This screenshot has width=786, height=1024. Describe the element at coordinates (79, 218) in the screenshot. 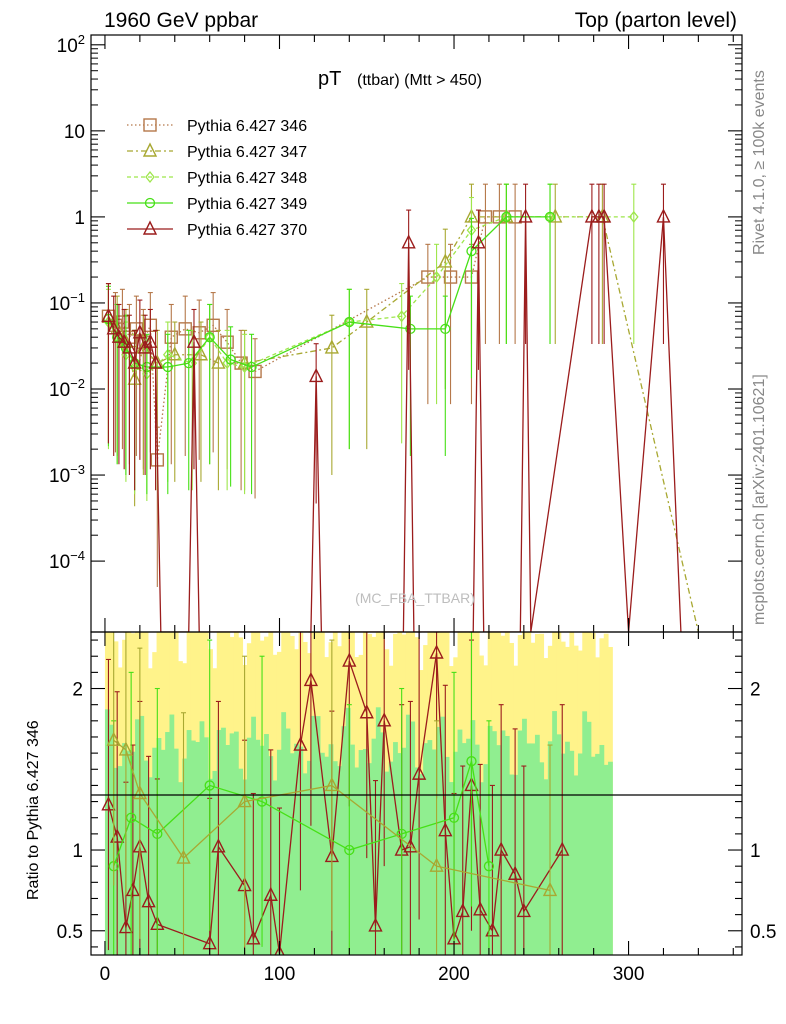

I see `y-tick-label: 1` at that location.